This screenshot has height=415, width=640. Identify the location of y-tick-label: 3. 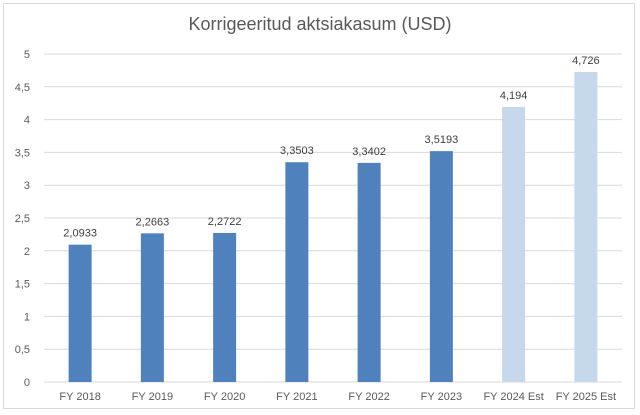
(27, 186).